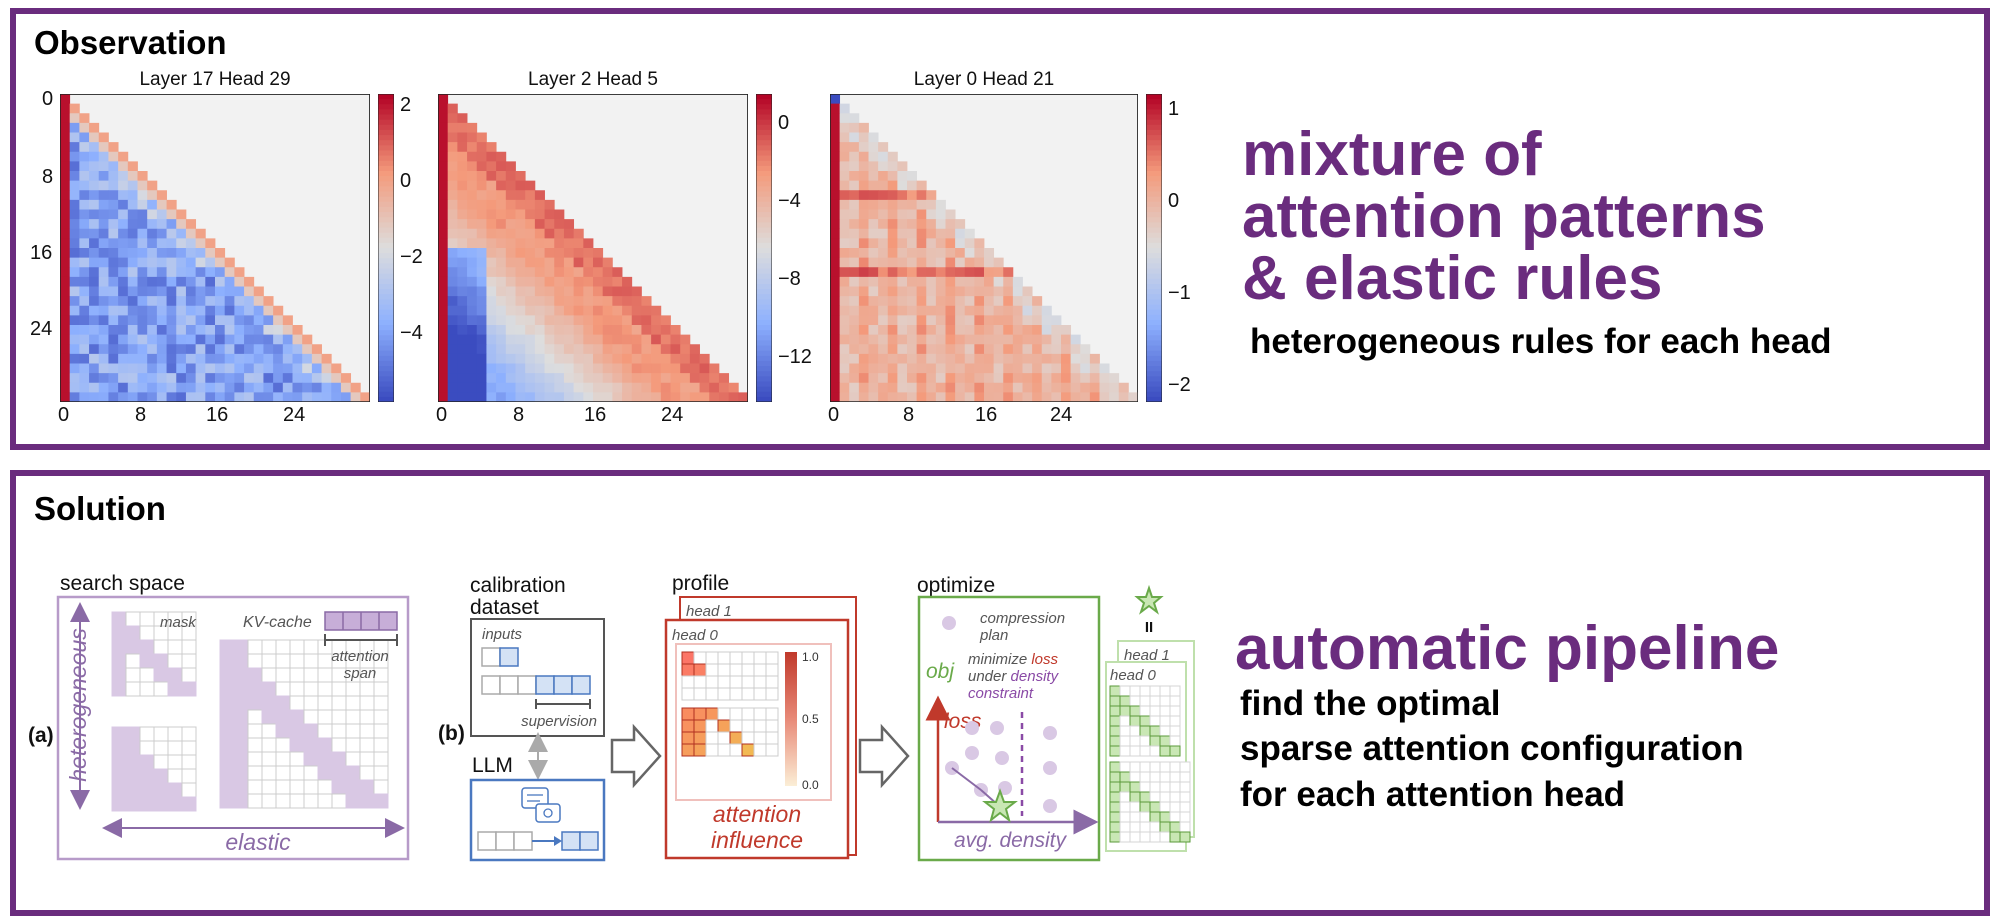  I want to click on cbar1-tick-m4: −4, so click(411, 333).